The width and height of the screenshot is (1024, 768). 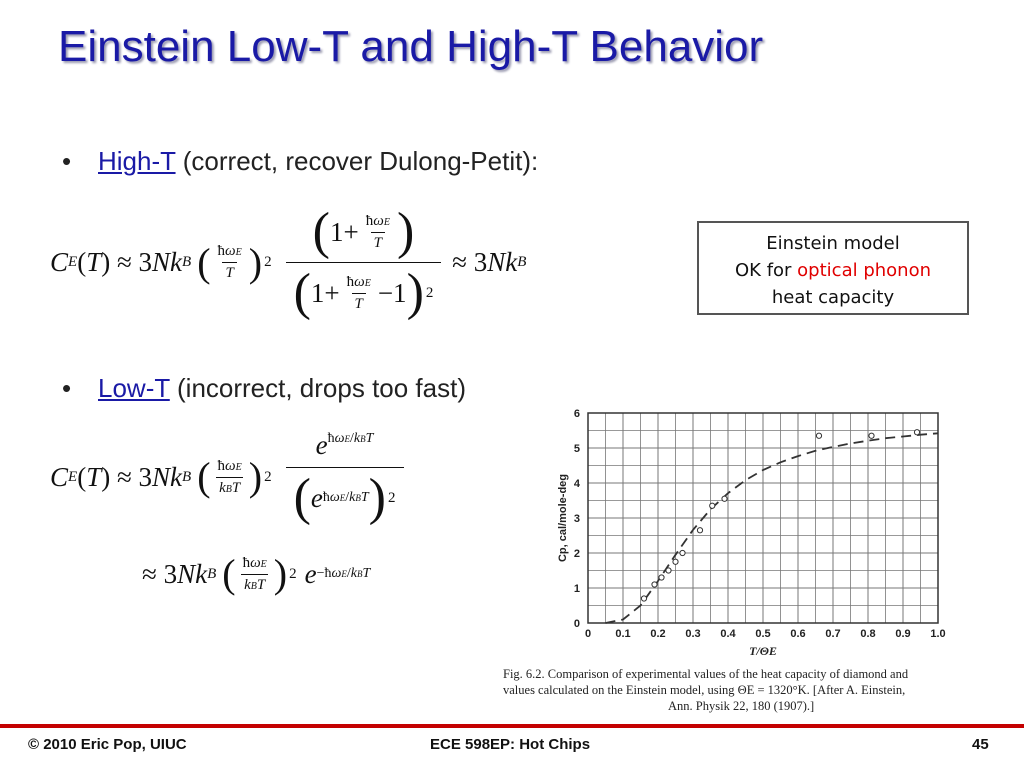 What do you see at coordinates (728, 634) in the screenshot?
I see `x-tick-label: 0.4` at bounding box center [728, 634].